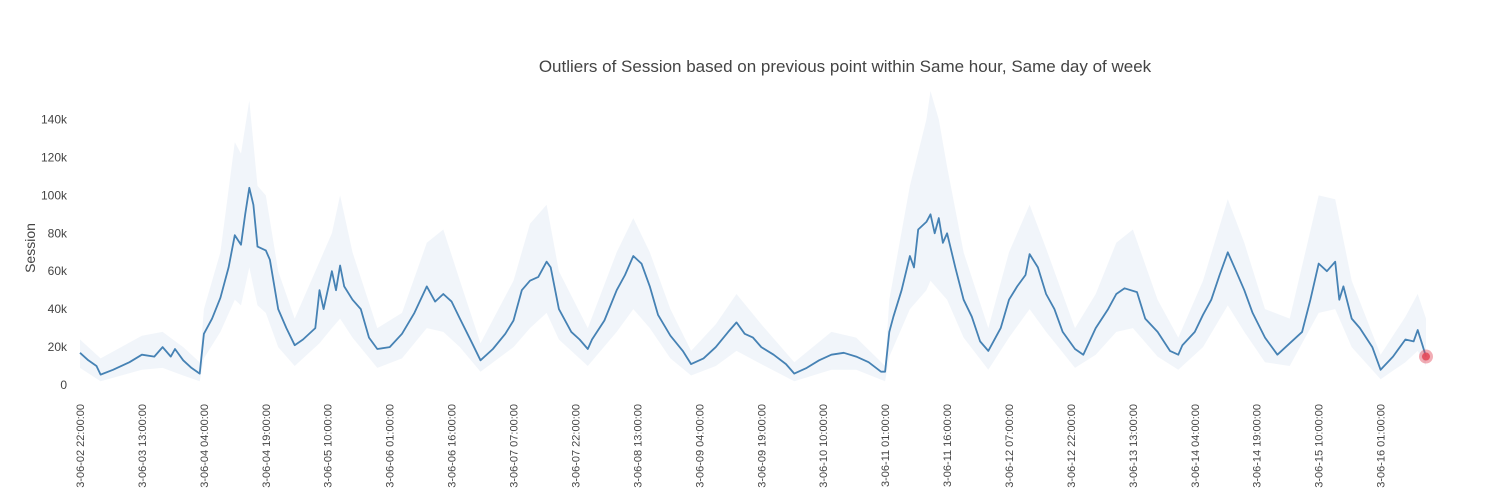  Describe the element at coordinates (453, 446) in the screenshot. I see `x-tick-label: 3-06-06 16:00:00` at that location.